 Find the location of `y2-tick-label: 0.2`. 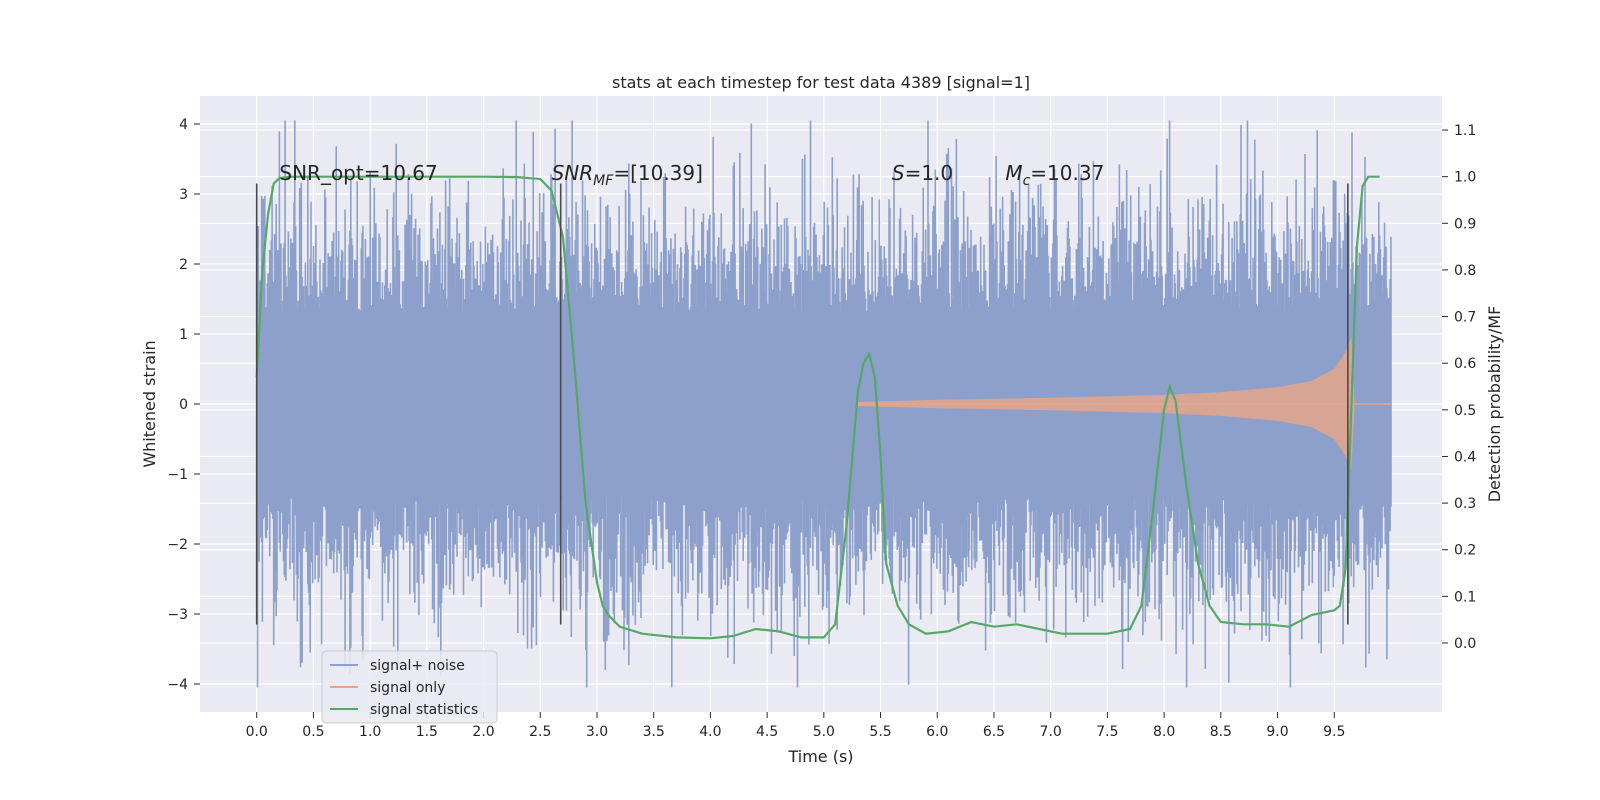

y2-tick-label: 0.2 is located at coordinates (1465, 551).